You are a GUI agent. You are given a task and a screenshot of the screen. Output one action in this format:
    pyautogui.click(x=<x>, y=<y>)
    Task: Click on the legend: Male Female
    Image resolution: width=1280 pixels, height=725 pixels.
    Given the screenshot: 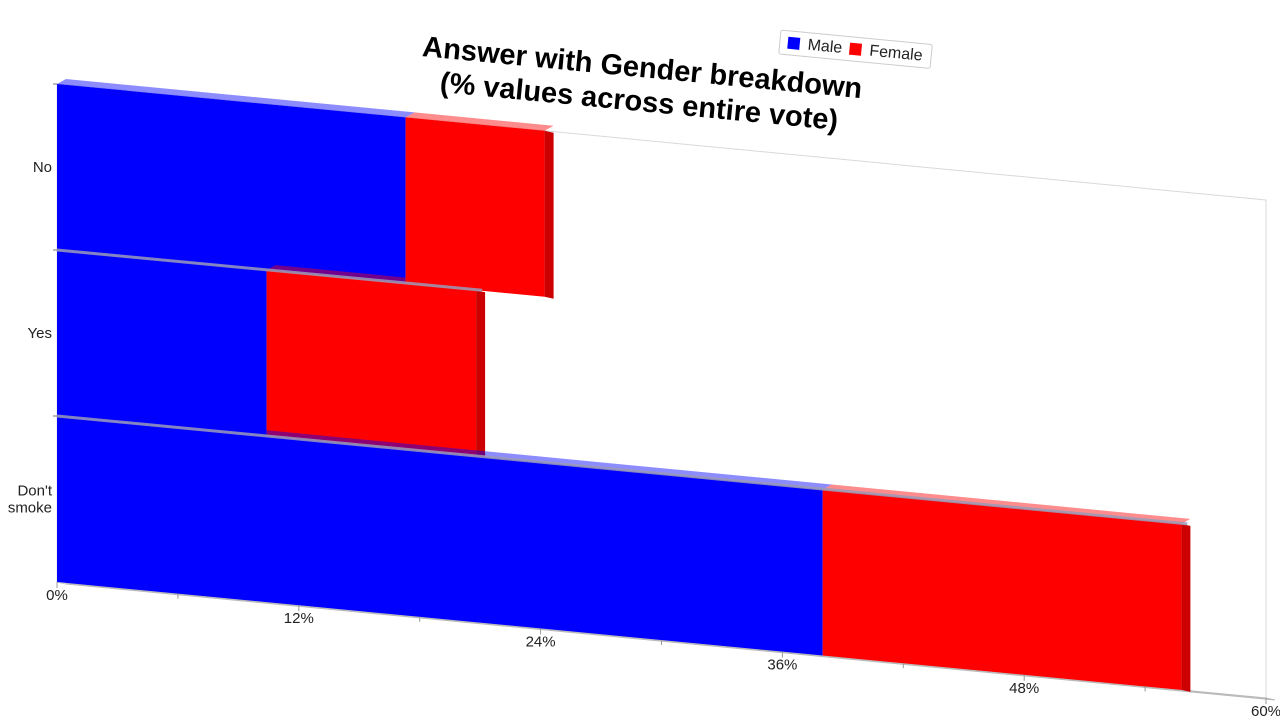 What is the action you would take?
    pyautogui.click(x=855, y=49)
    